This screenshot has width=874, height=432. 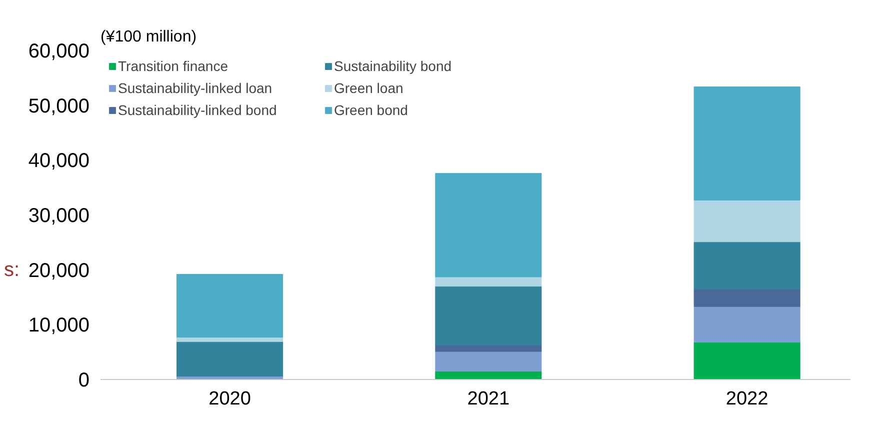 What do you see at coordinates (59, 325) in the screenshot?
I see `y-tick-label: 10,000` at bounding box center [59, 325].